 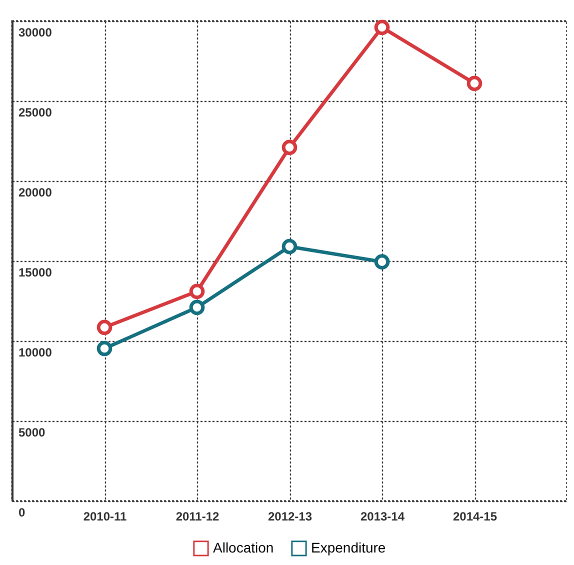 I want to click on y-tick-label: 0, so click(x=22, y=513).